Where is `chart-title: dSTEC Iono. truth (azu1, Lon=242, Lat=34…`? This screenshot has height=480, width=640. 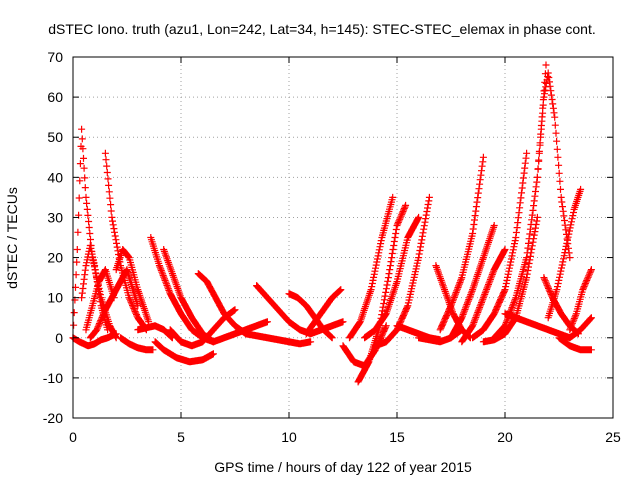
chart-title: dSTEC Iono. truth (azu1, Lon=242, Lat=34… is located at coordinates (321, 29).